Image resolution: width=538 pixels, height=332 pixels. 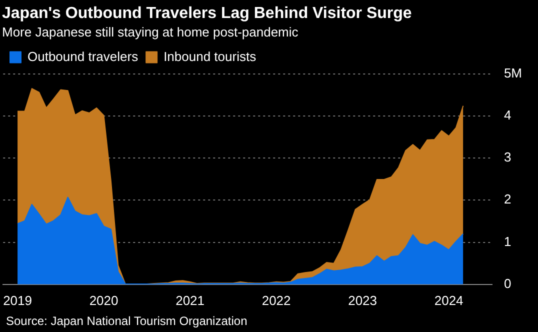 What do you see at coordinates (103, 300) in the screenshot?
I see `x-tick-label: 2020` at bounding box center [103, 300].